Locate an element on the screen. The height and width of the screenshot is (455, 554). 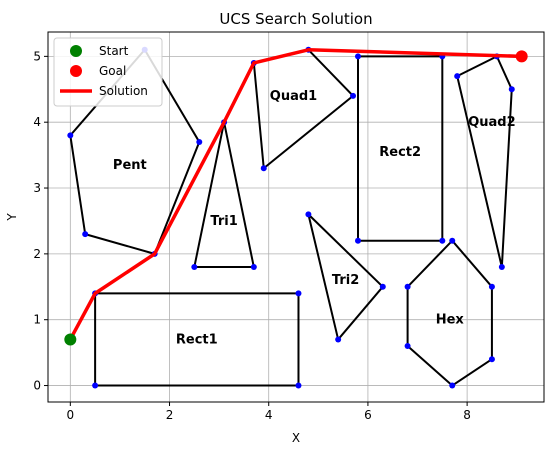
obstacle-outline-tri2 is located at coordinates (345, 277).